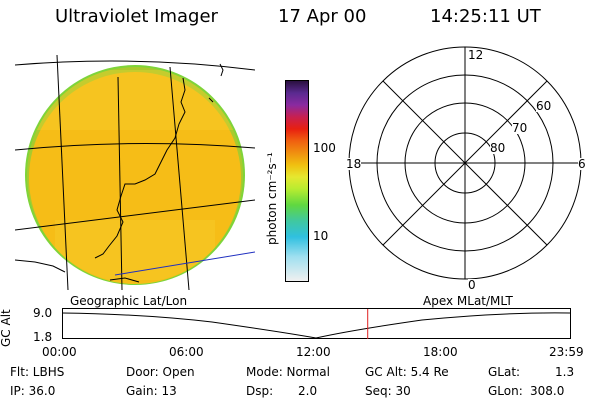  What do you see at coordinates (288, 372) in the screenshot?
I see `mode-info: Mode: Normal` at bounding box center [288, 372].